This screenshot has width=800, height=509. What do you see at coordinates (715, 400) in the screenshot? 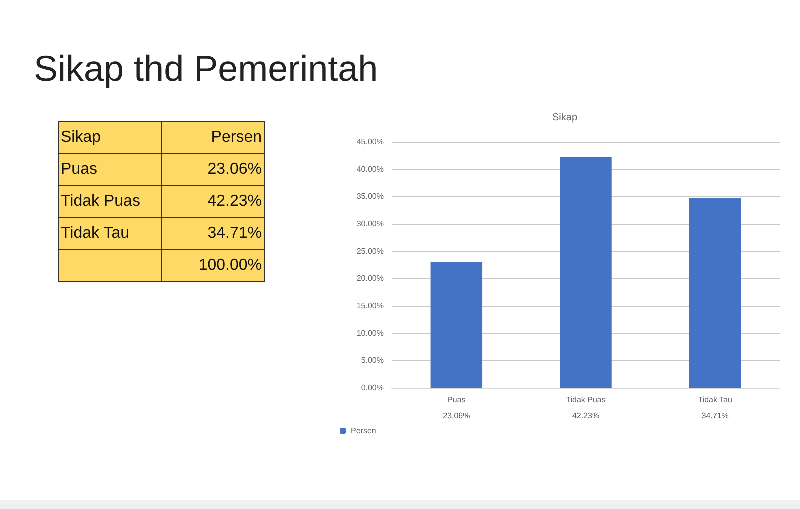
I see `x-tick-label: Tidak Tau` at bounding box center [715, 400].